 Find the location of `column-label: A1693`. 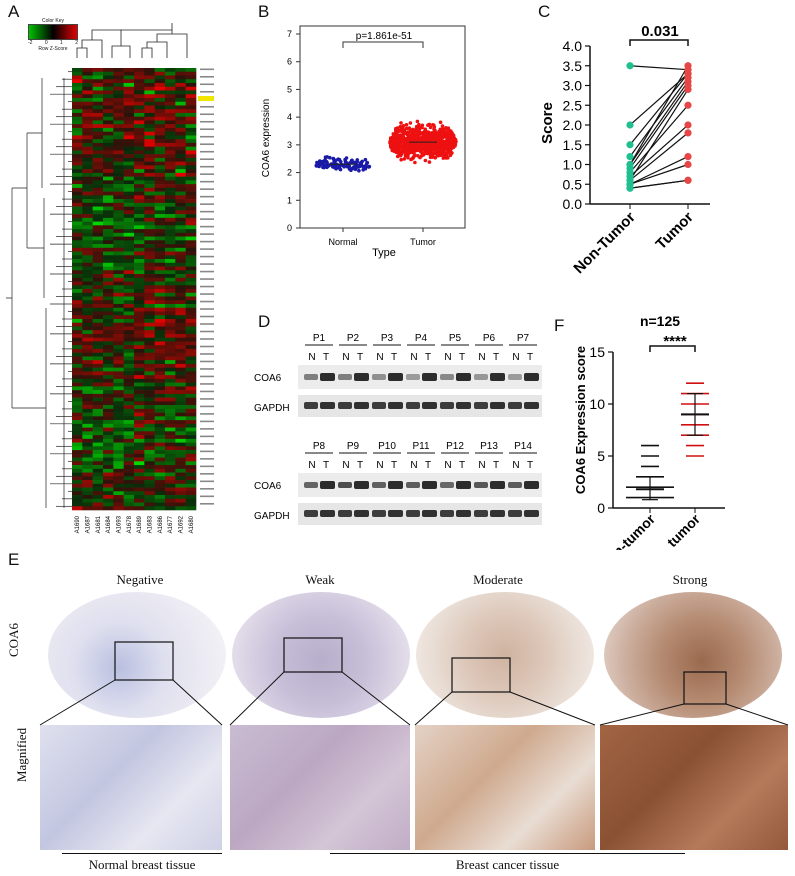

column-label: A1693 is located at coordinates (120, 524).